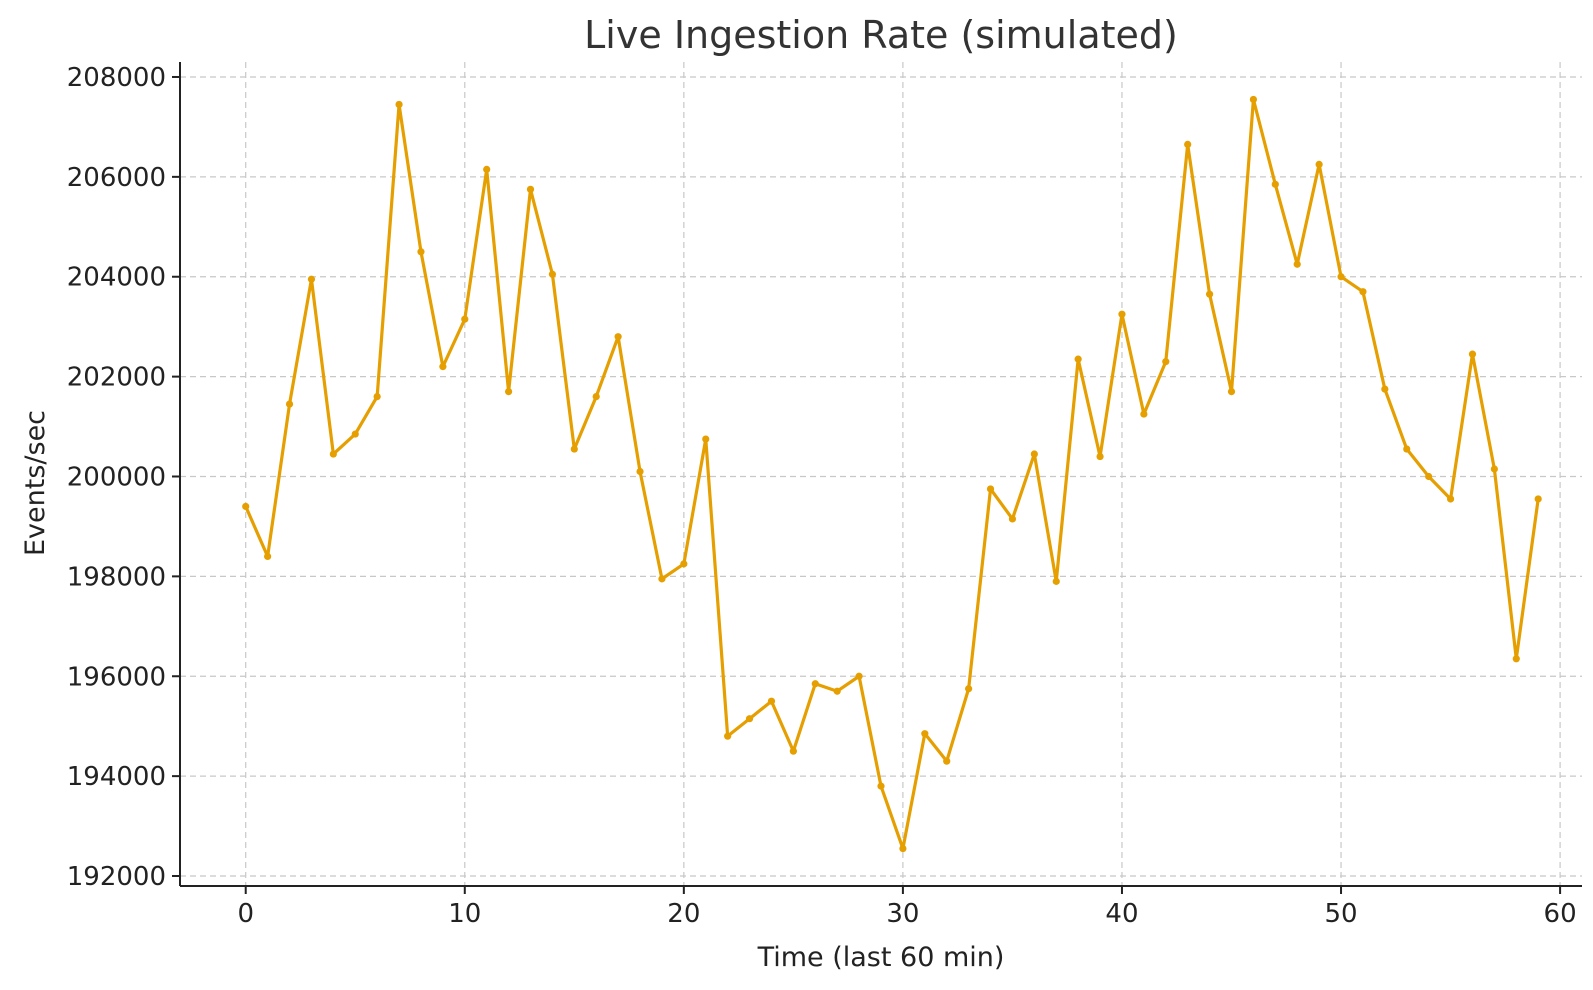 The height and width of the screenshot is (990, 1593). Describe the element at coordinates (116, 278) in the screenshot. I see `y-tick-label: 204000` at that location.